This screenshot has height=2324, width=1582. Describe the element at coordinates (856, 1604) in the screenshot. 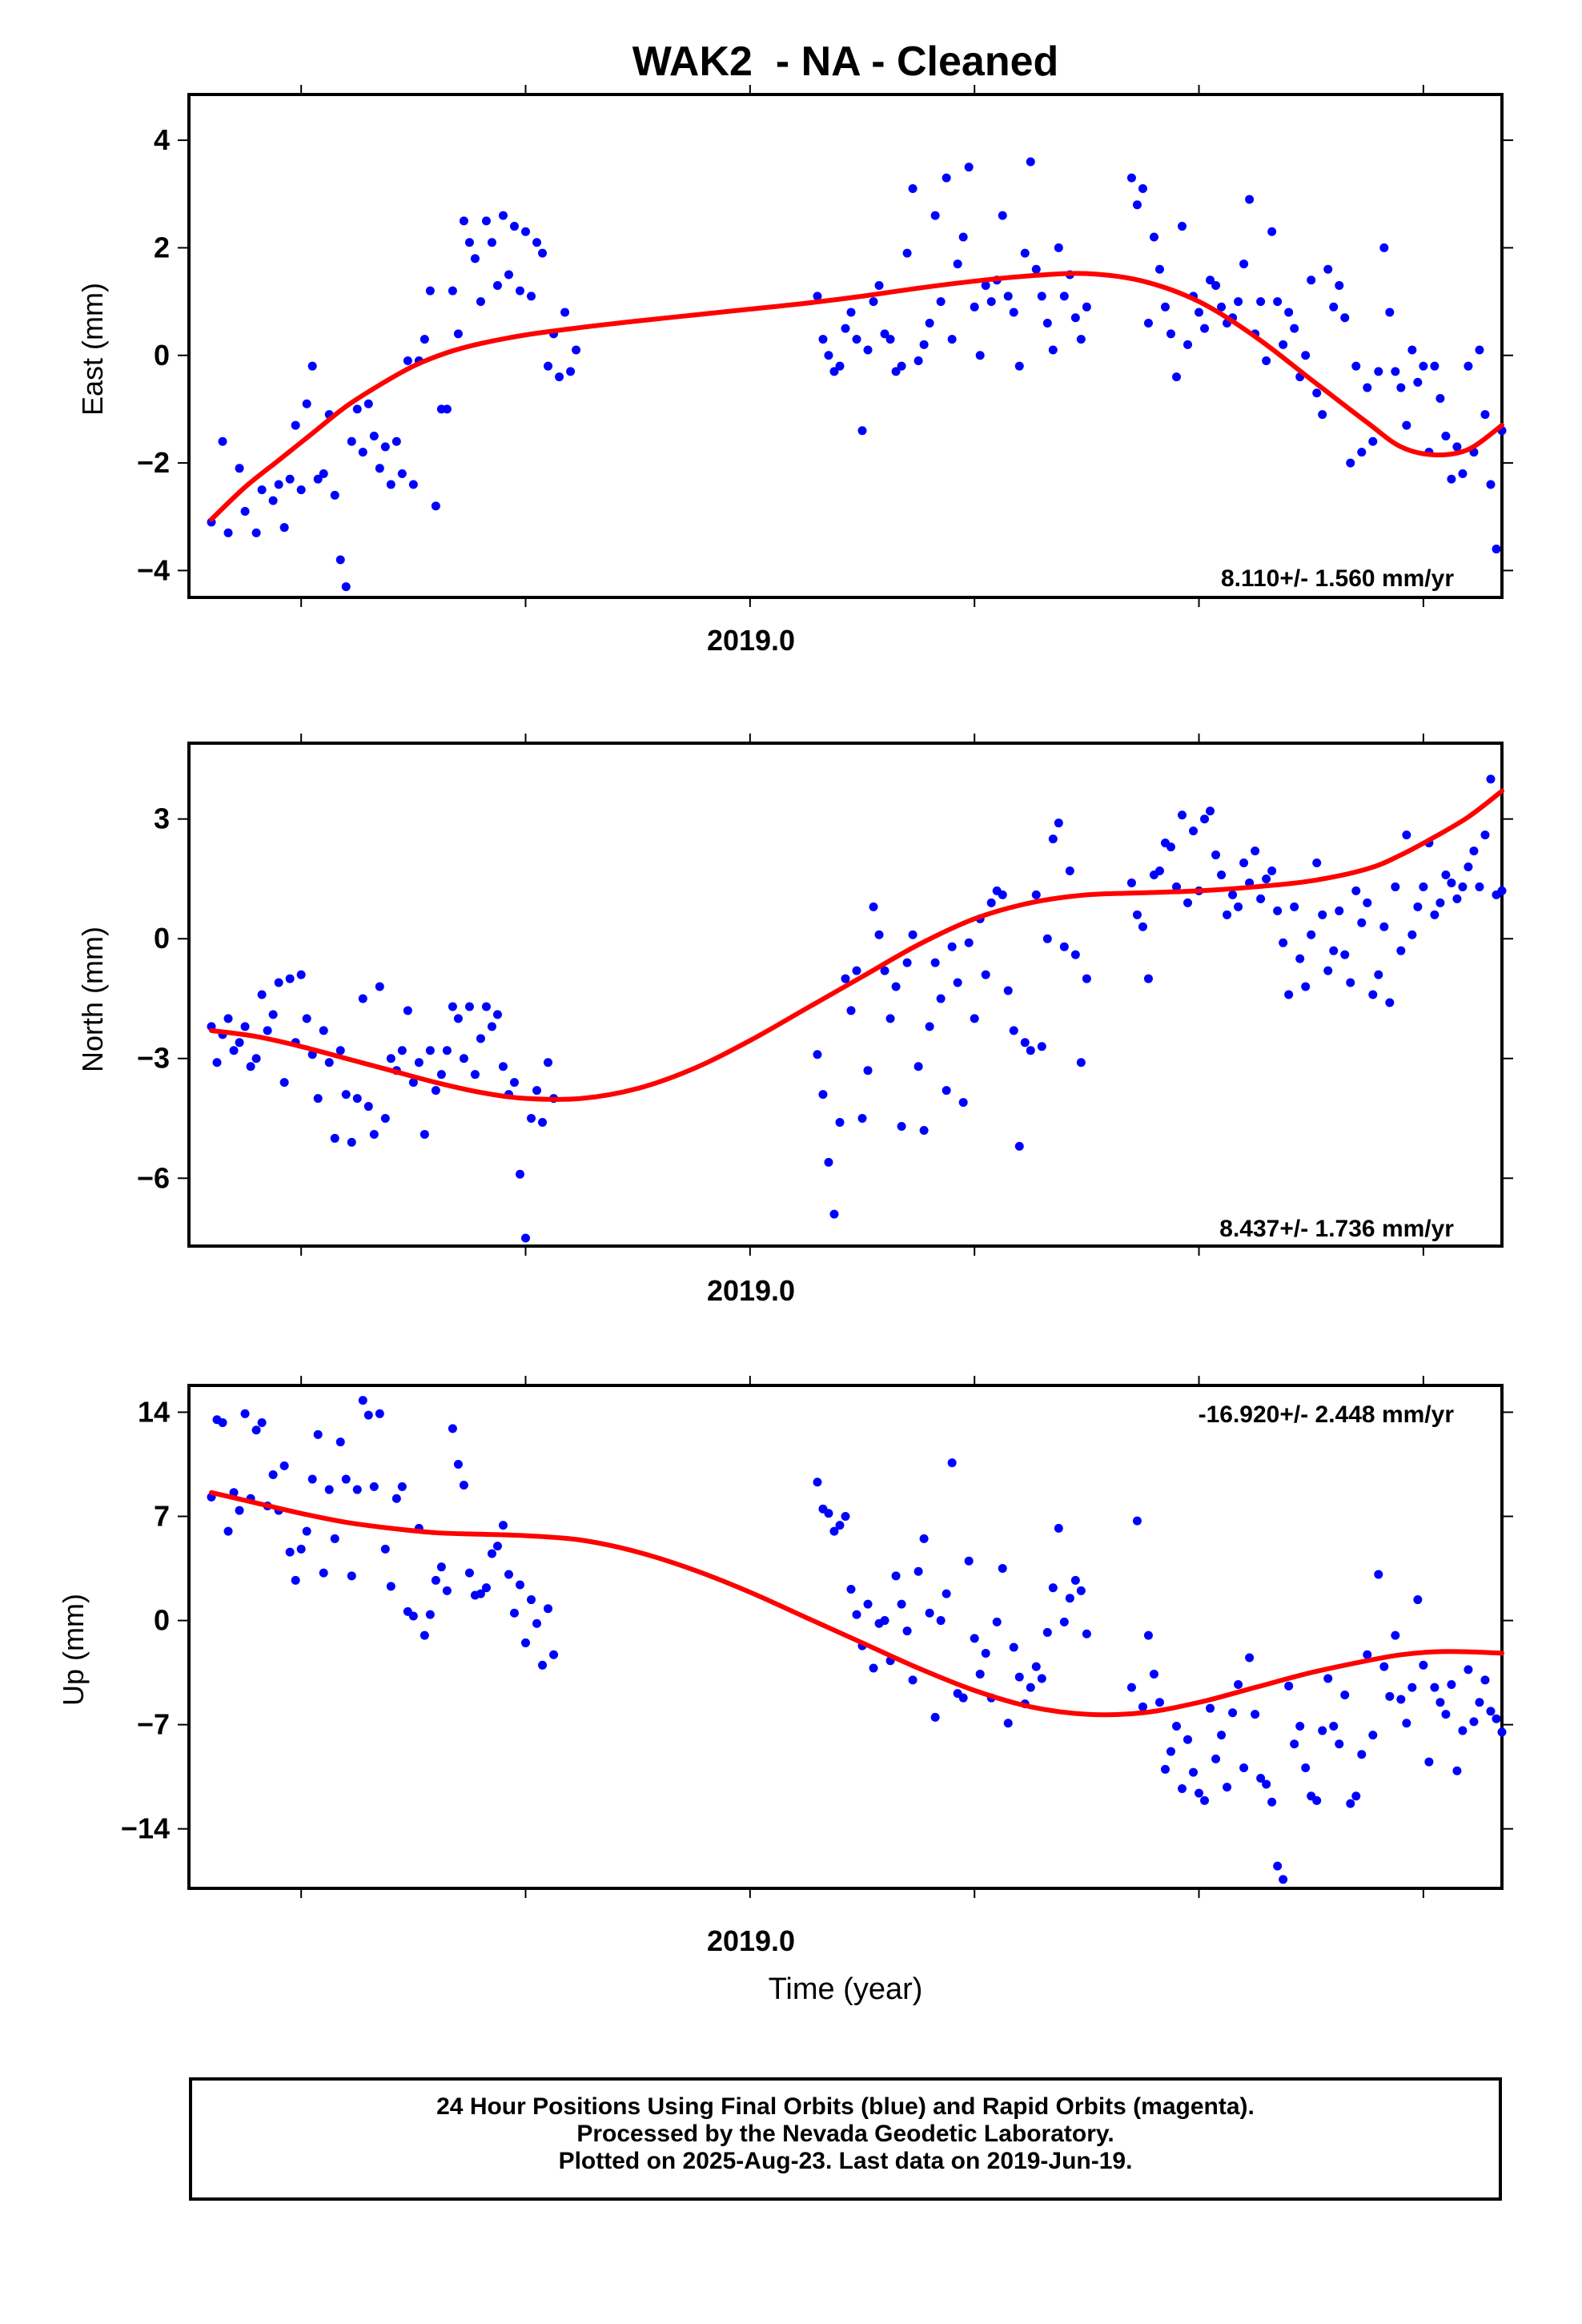

I see `up-fit-curve` at that location.